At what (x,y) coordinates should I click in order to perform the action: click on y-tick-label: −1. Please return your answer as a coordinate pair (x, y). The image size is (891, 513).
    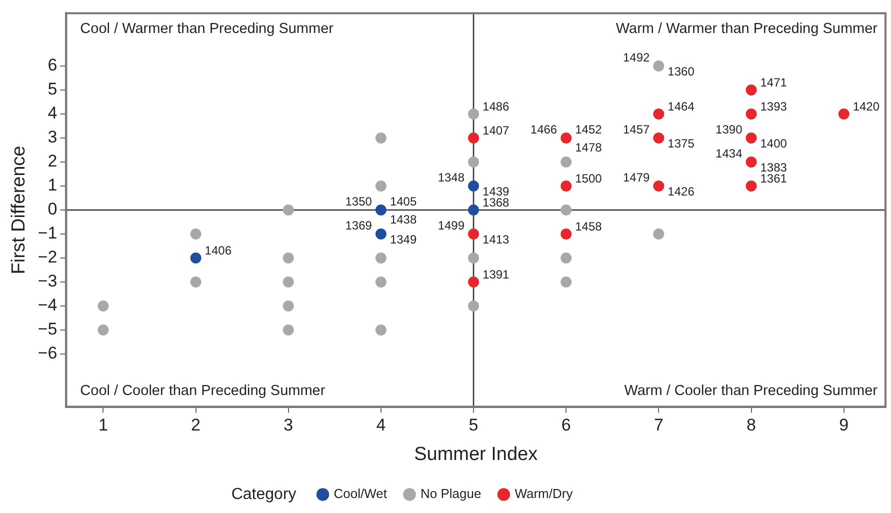
    Looking at the image, I should click on (48, 233).